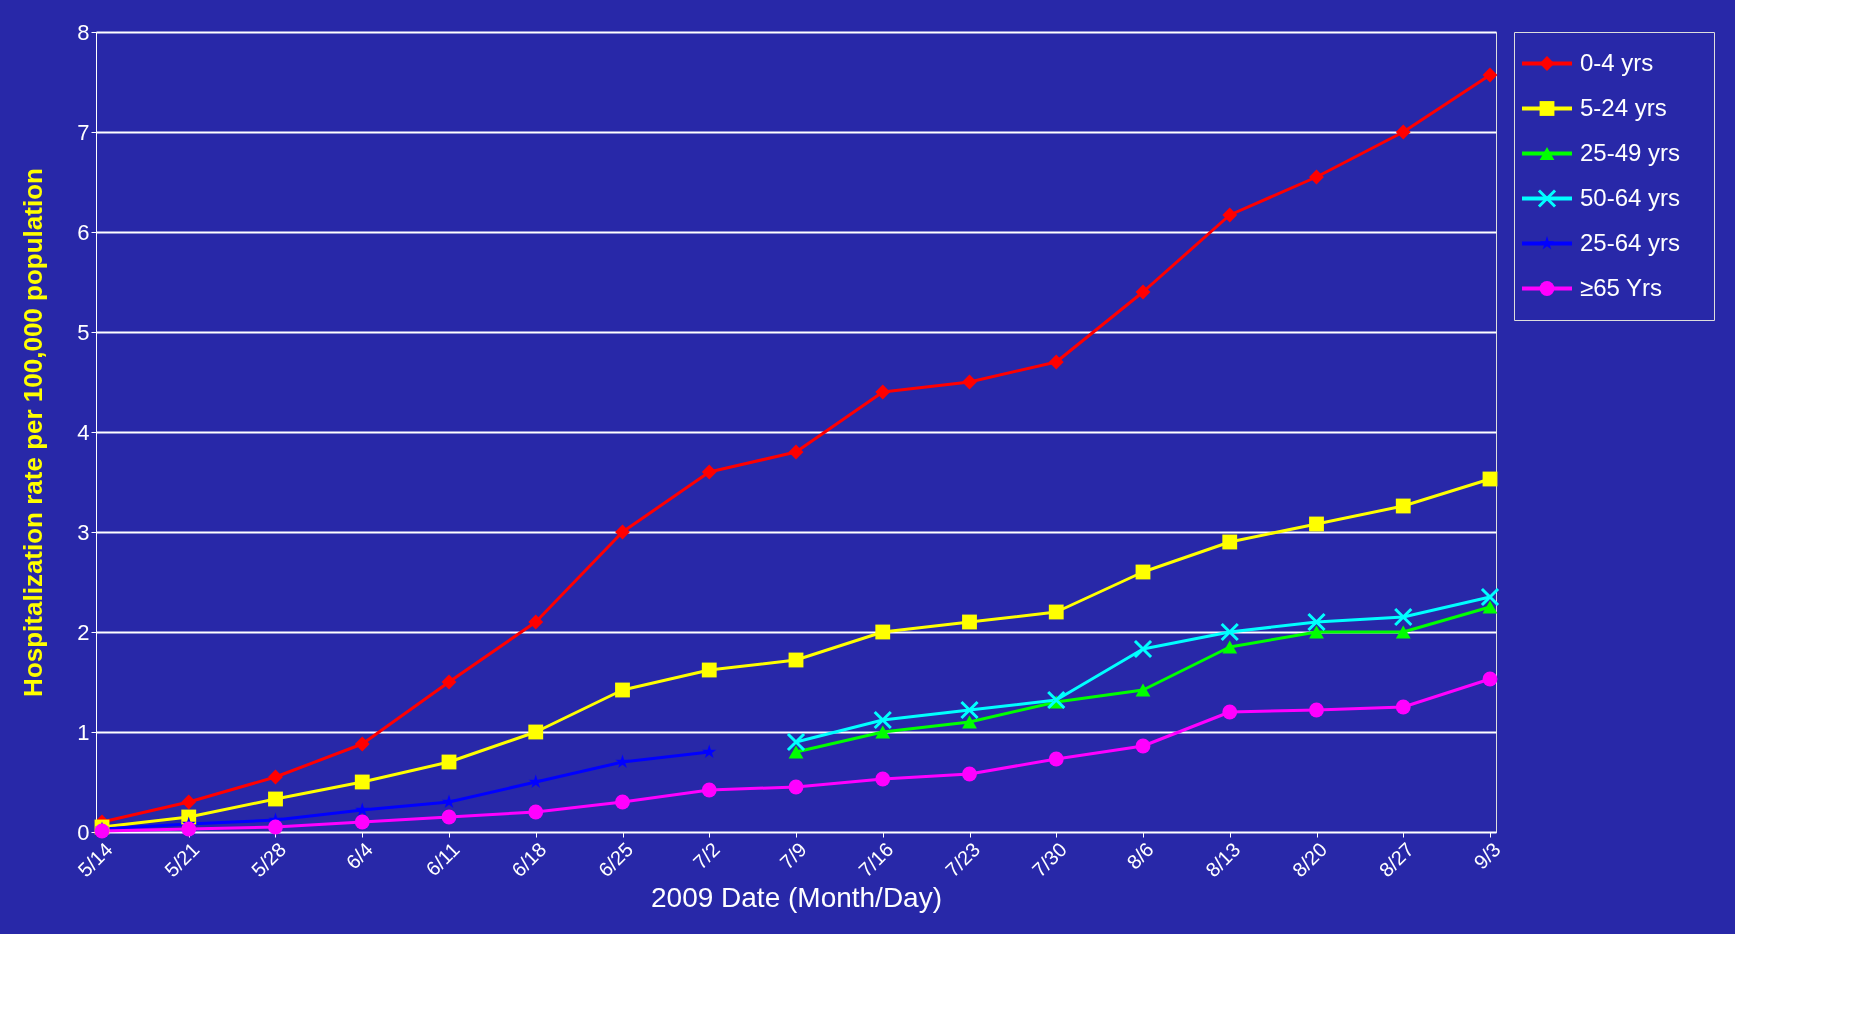 Image resolution: width=1857 pixels, height=1020 pixels. I want to click on y-tick-label: 8, so click(83, 32).